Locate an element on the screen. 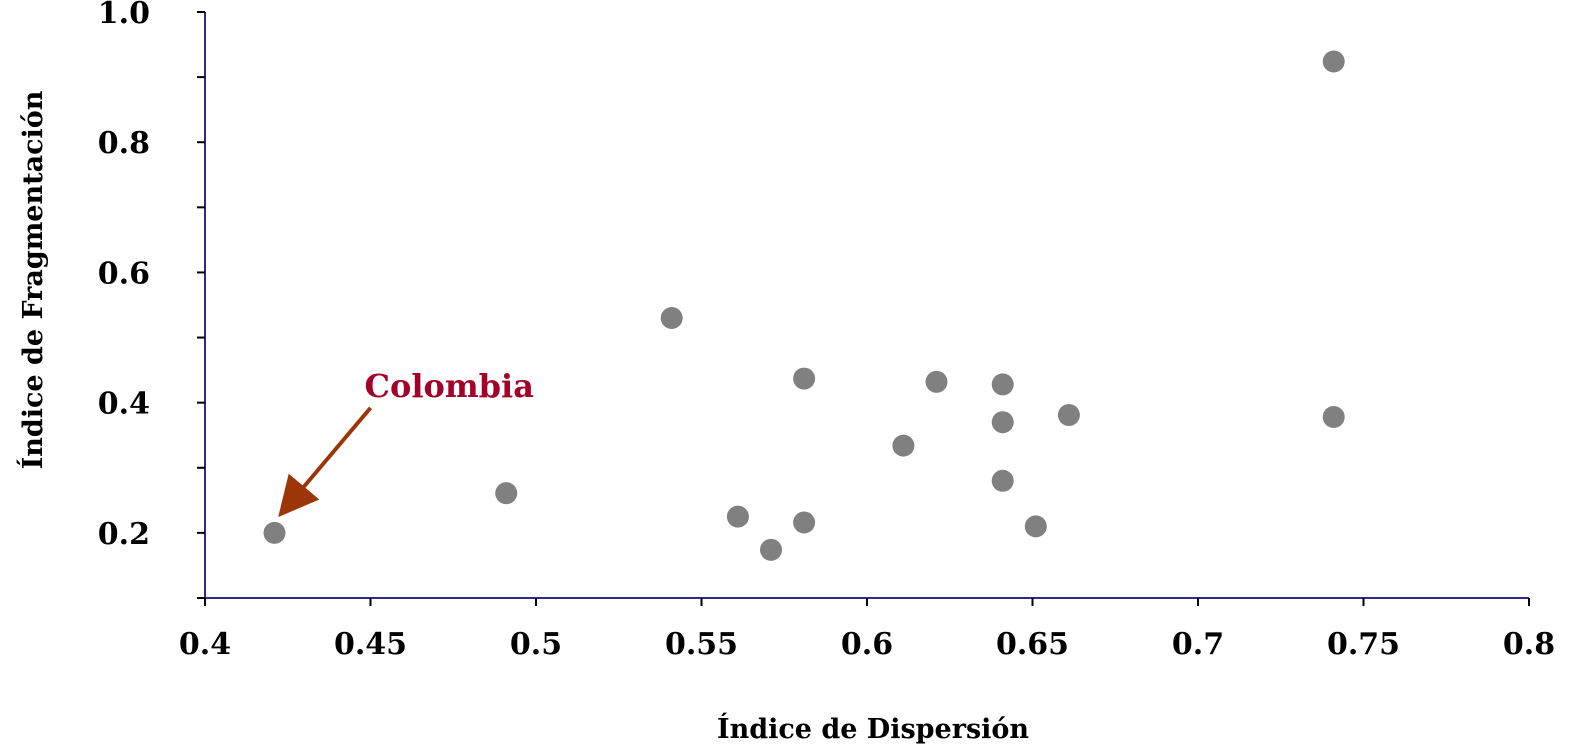 This screenshot has width=1583, height=756. x-axis-title: Índice de Dispersión is located at coordinates (873, 728).